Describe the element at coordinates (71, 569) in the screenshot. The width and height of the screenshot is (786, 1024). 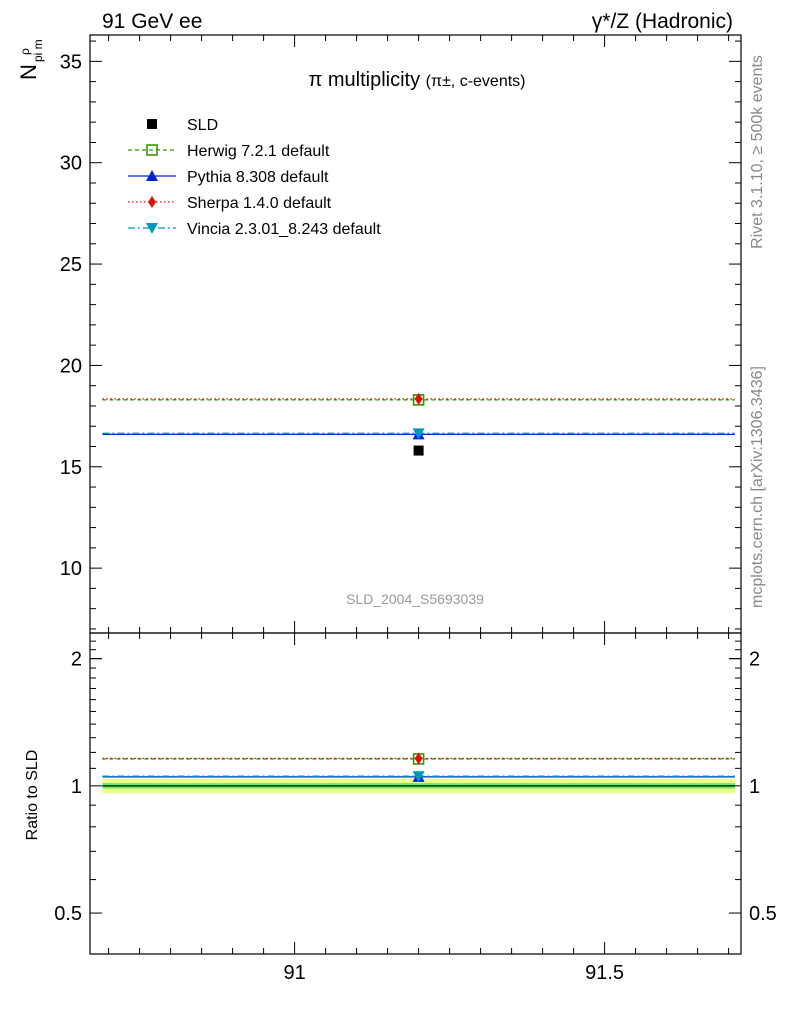
I see `main-y-tick-label: 10` at that location.